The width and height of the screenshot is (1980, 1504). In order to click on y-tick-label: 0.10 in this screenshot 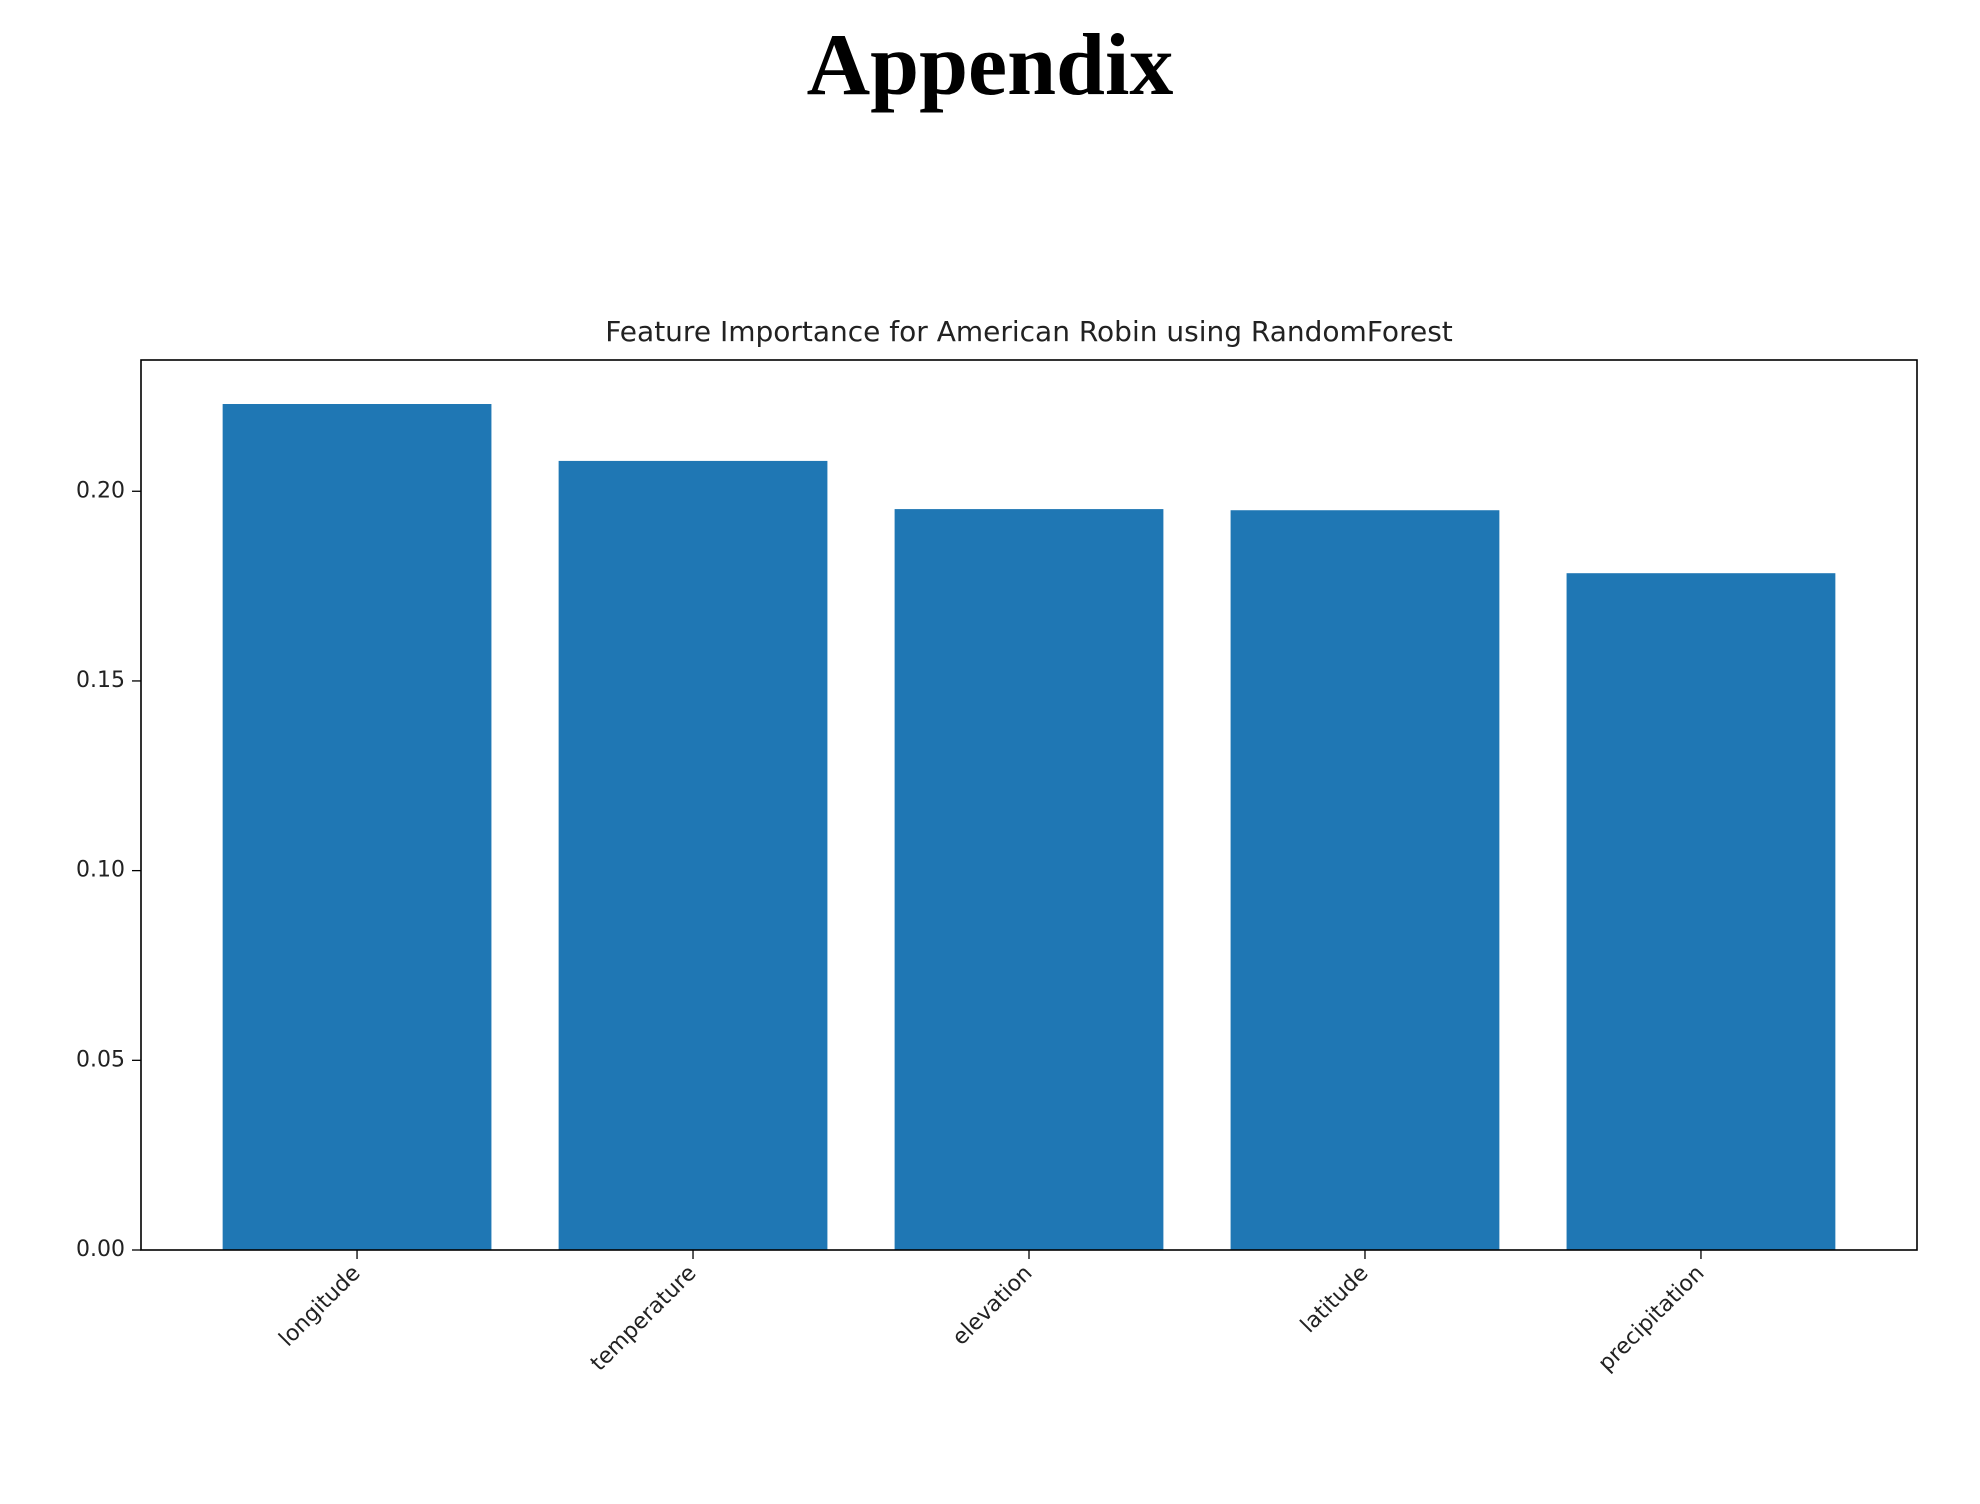, I will do `click(100, 870)`.